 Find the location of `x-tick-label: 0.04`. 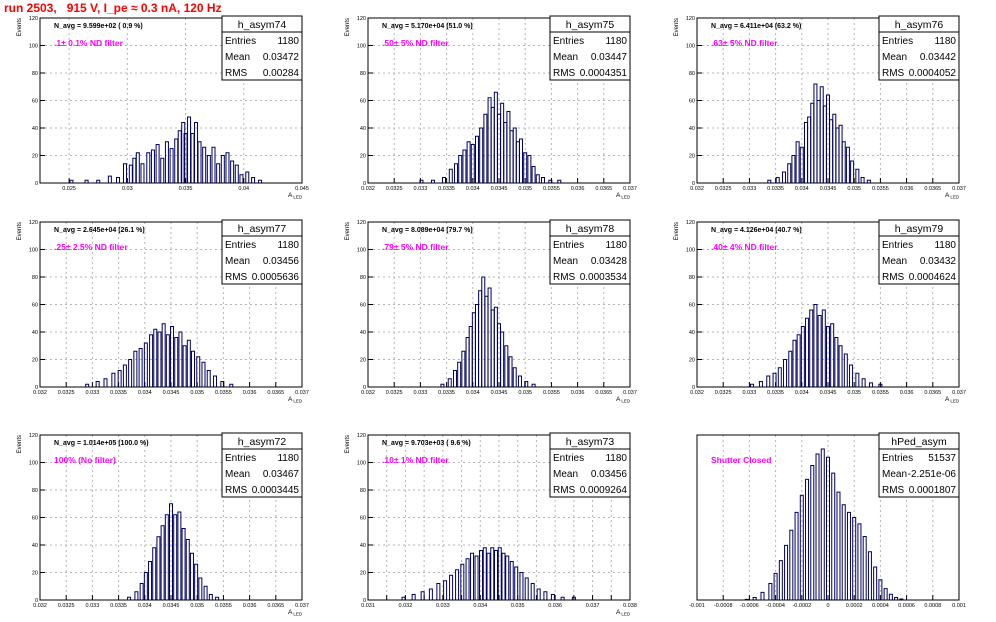

x-tick-label: 0.04 is located at coordinates (243, 189).